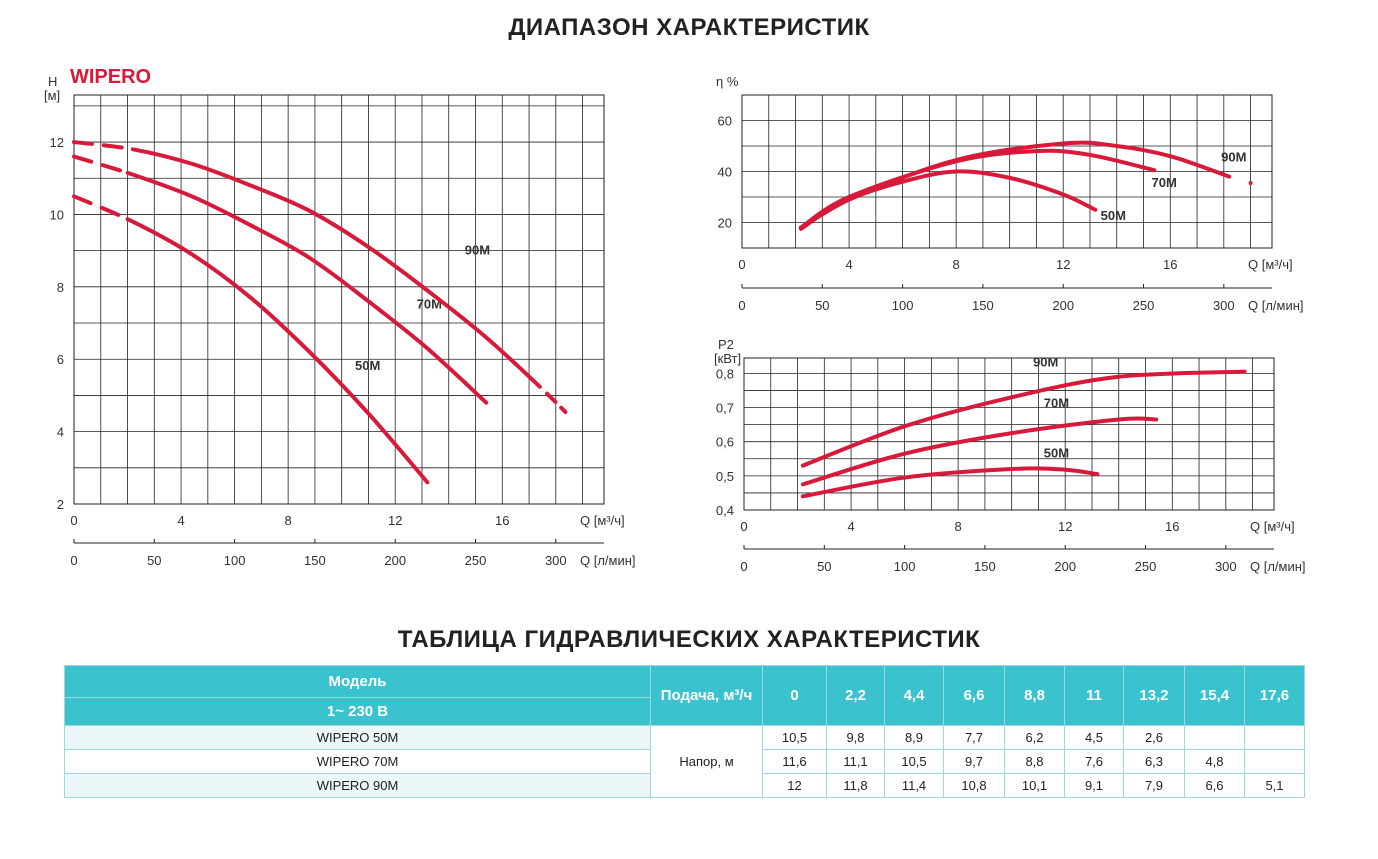 The width and height of the screenshot is (1378, 859). Describe the element at coordinates (914, 695) in the screenshot. I see `flow-col-header: 4,4` at that location.